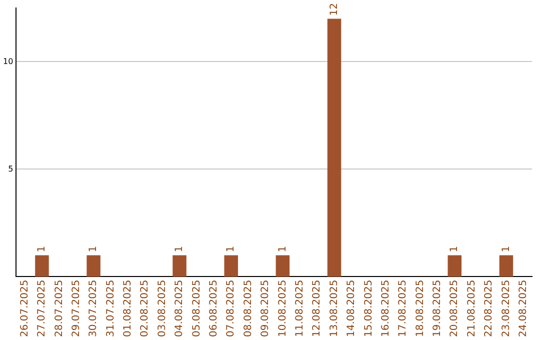 Image resolution: width=540 pixels, height=340 pixels. I want to click on x-tick-label: 30.07.2025, so click(94, 309).